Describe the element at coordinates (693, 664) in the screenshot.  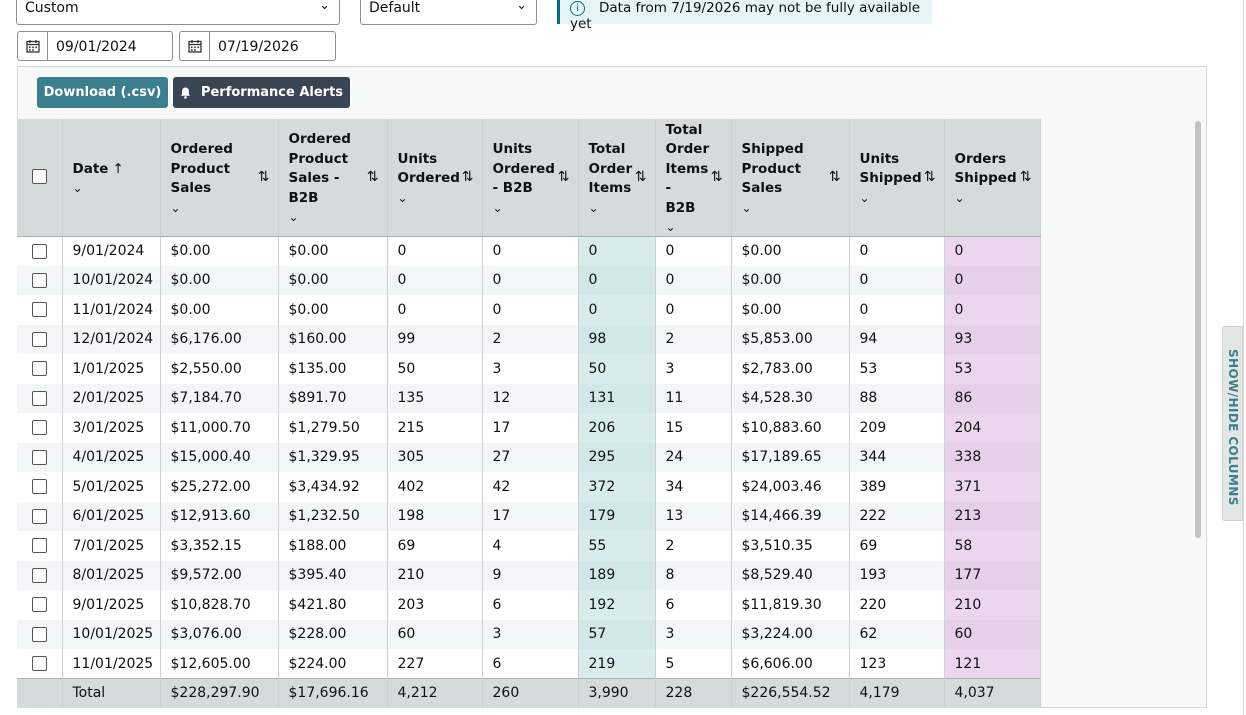
I see `table-cell: 5` at that location.